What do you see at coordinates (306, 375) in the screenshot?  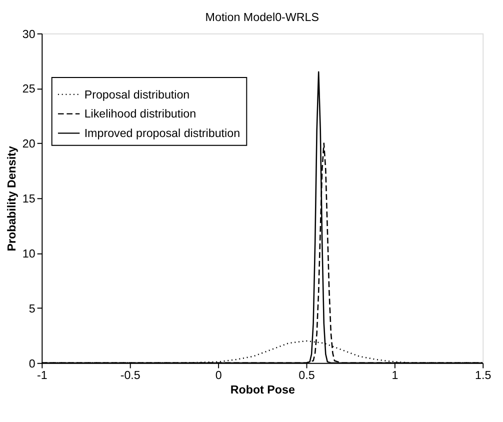 I see `x-tick-label: 0.5` at bounding box center [306, 375].